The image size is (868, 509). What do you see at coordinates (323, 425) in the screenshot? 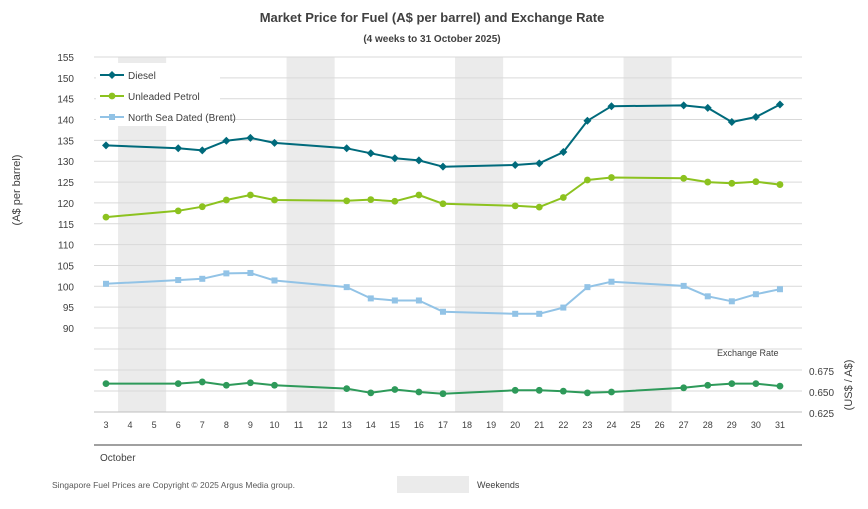
I see `x-tick-label: 12` at bounding box center [323, 425].